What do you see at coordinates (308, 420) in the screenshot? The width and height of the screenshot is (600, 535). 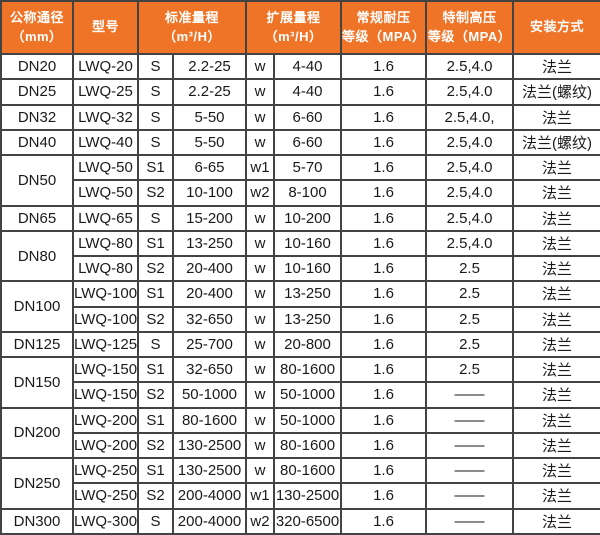 I see `extended-range-cell: 50-1000` at bounding box center [308, 420].